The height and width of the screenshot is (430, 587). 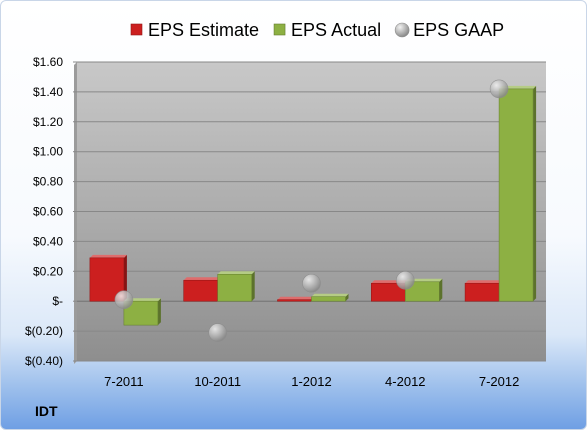 I want to click on ticker-label: IDT, so click(x=46, y=411).